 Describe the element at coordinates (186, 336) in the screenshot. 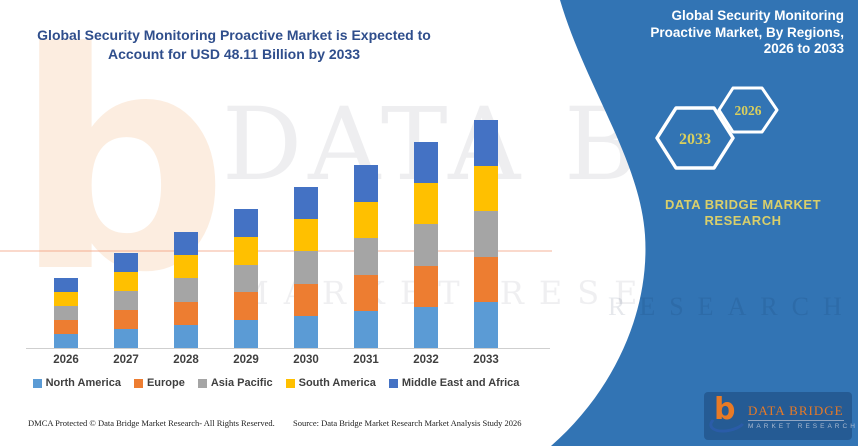

I see `bar-segment-north-america-2028` at that location.